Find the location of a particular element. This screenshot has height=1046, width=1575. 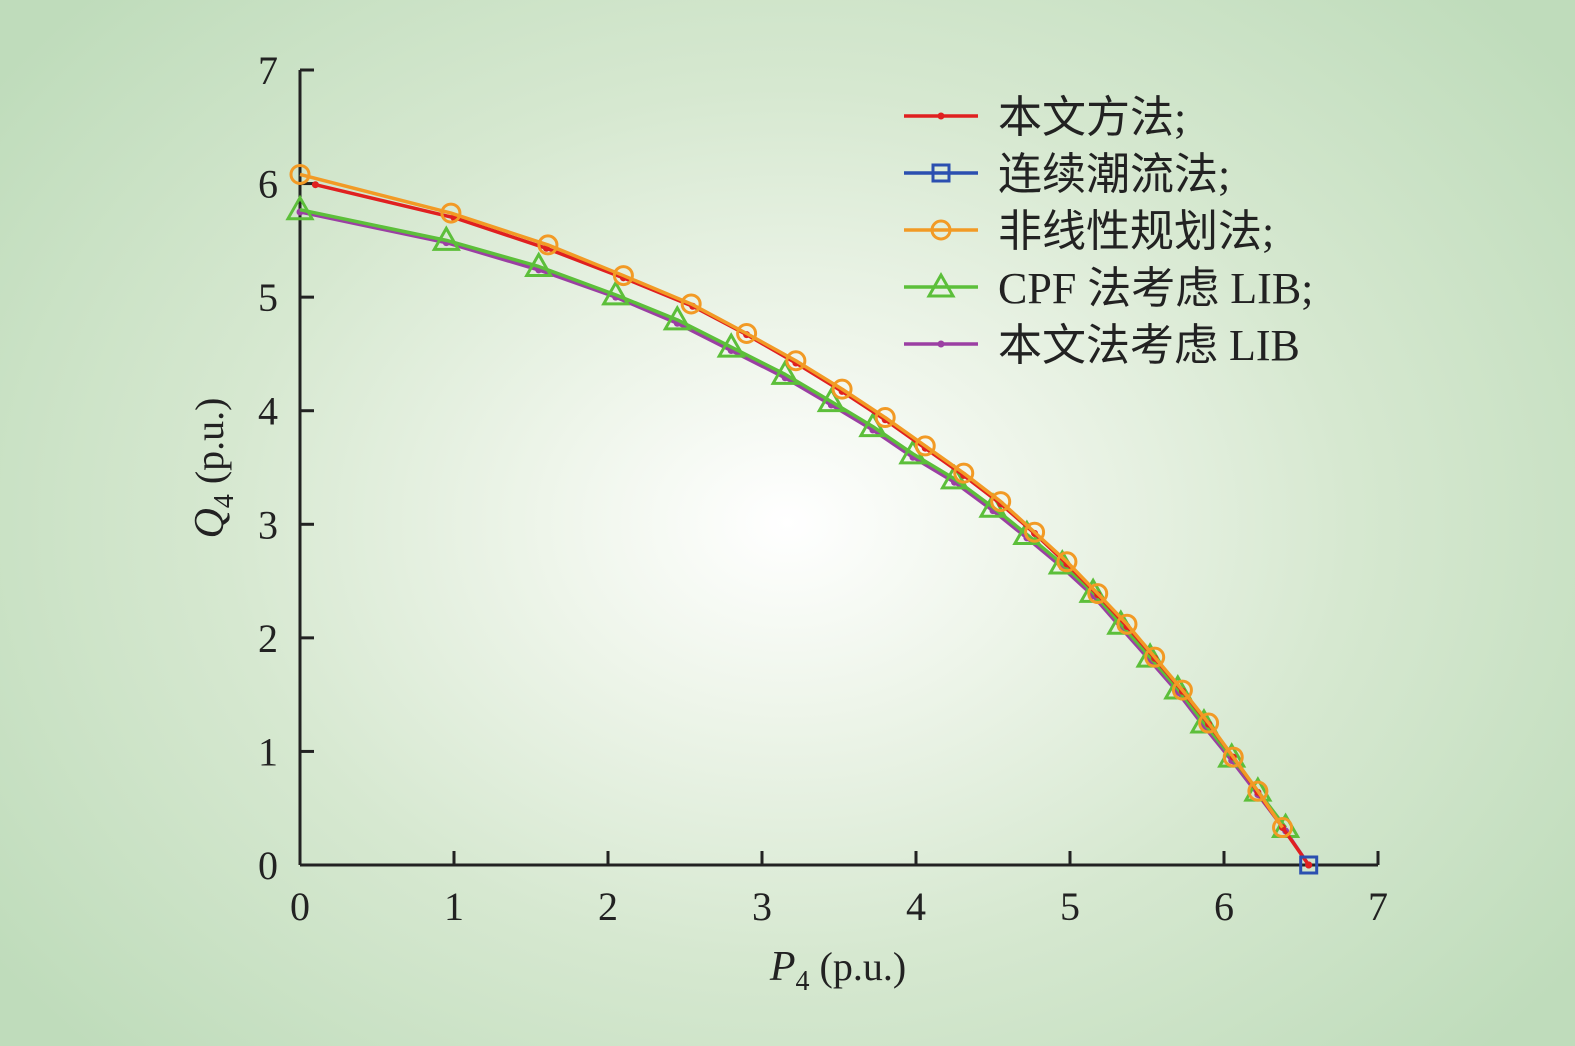

legend: 本文方法; 连续潮流法; 非线性规划法; CPF 法考虑 LIB; 本文法考虑 LIB is located at coordinates (1108, 231).